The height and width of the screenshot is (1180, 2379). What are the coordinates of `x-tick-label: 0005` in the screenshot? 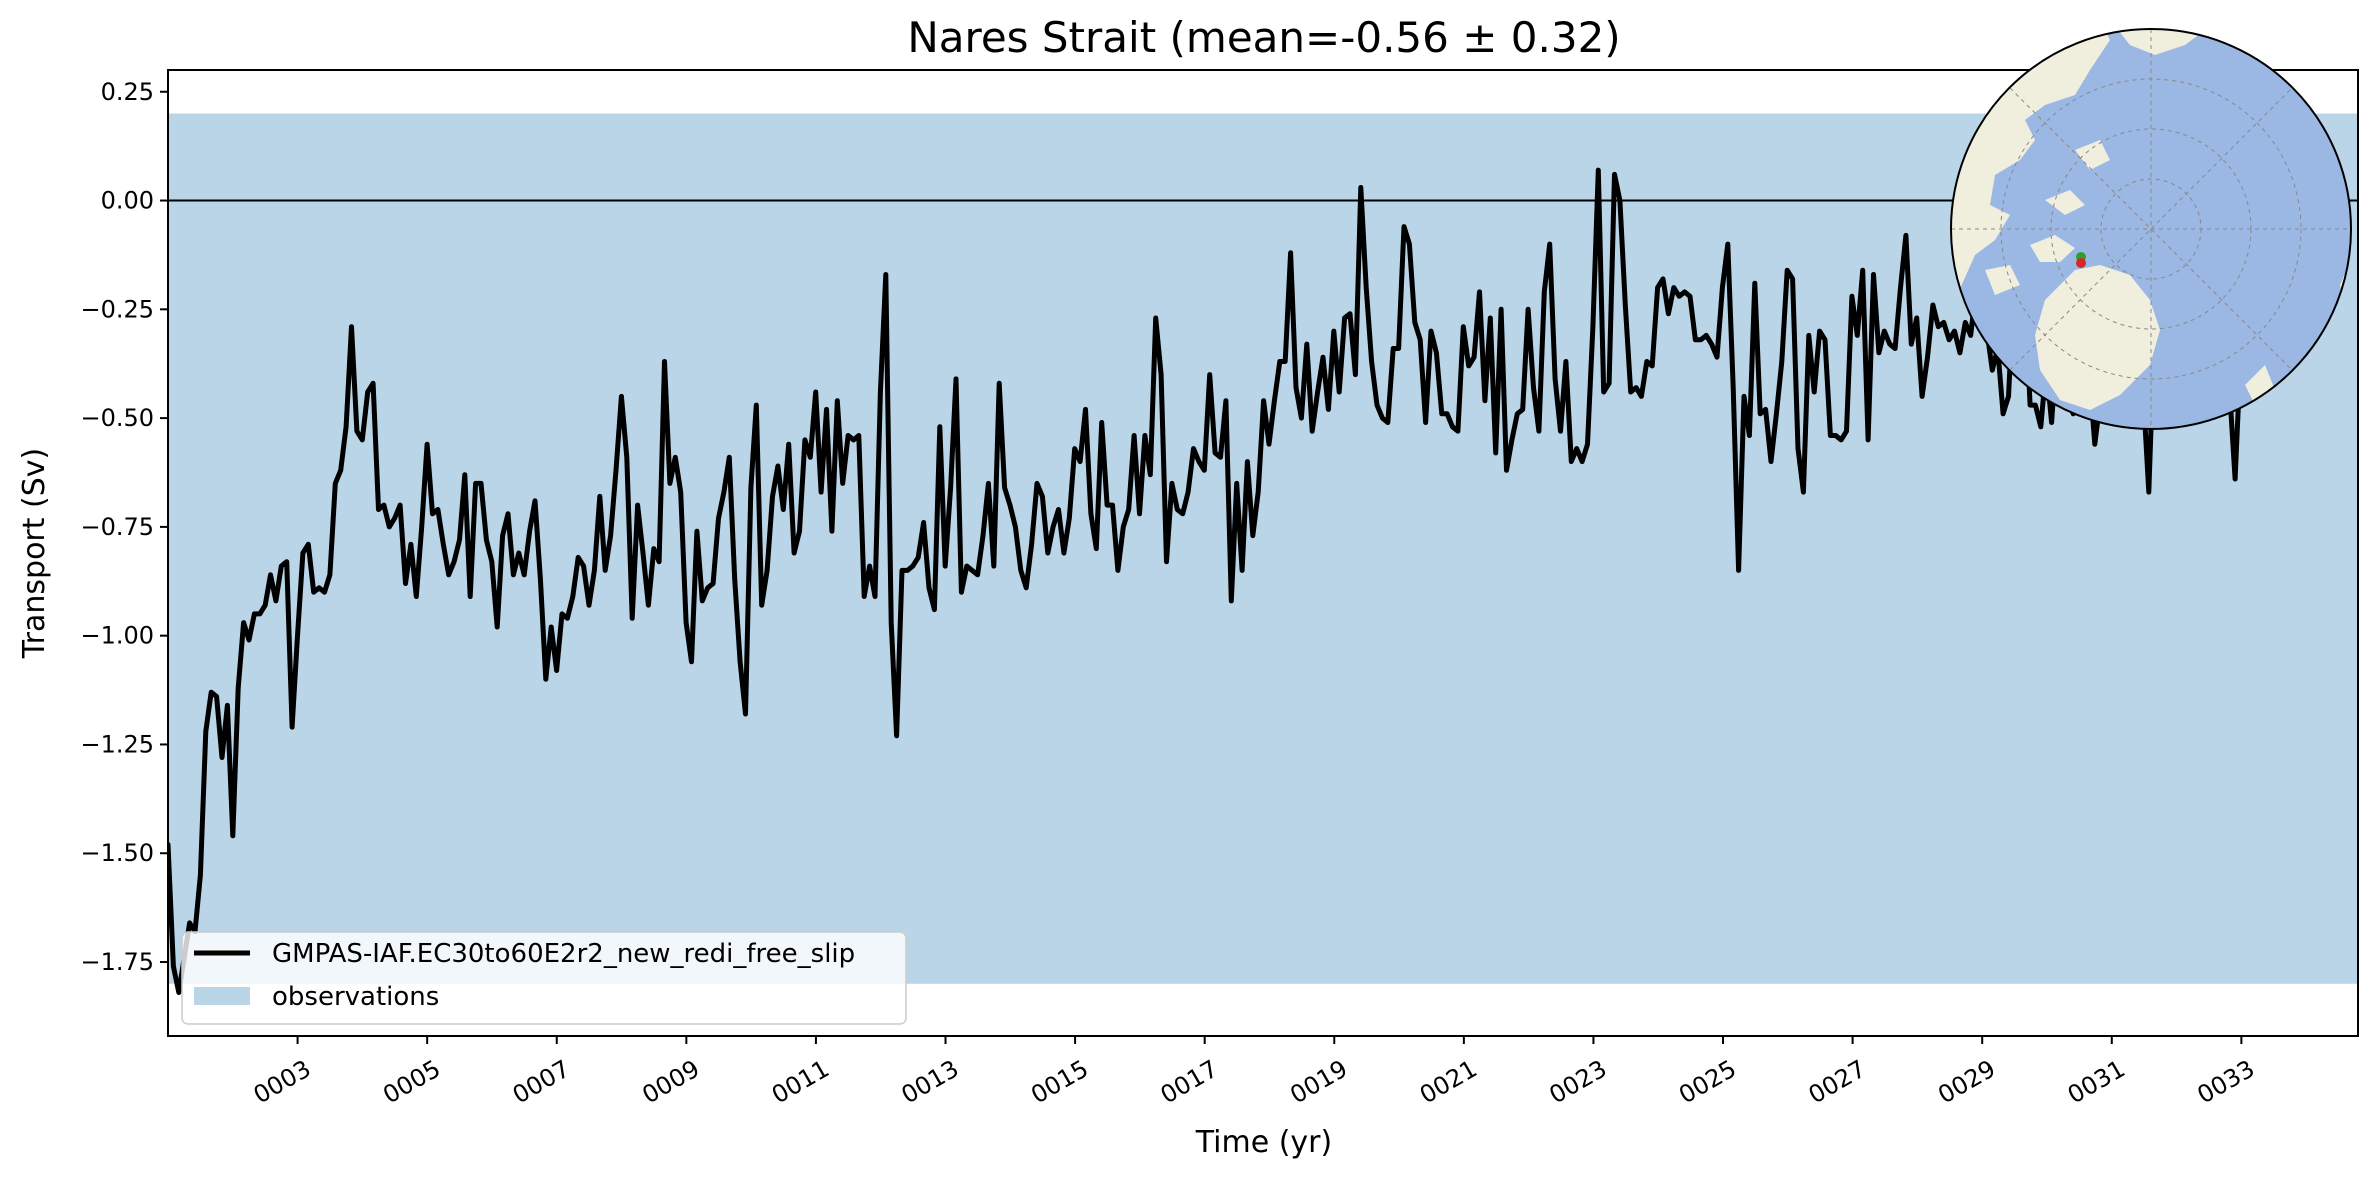 It's located at (411, 1082).